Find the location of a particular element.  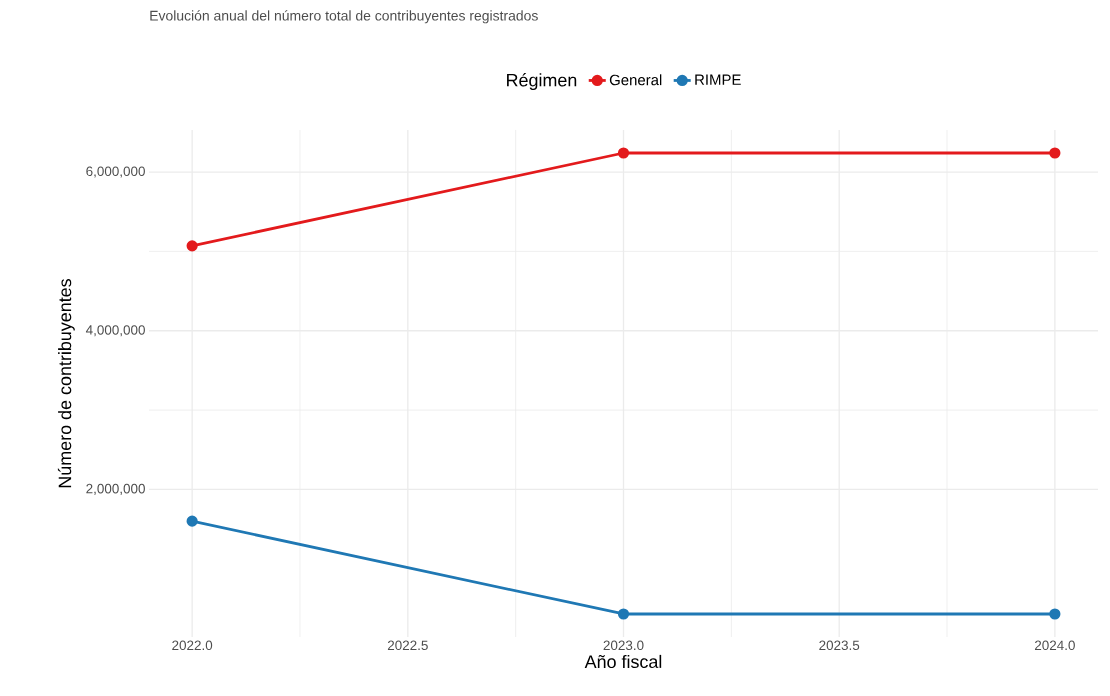

legend-label: General is located at coordinates (635, 80).